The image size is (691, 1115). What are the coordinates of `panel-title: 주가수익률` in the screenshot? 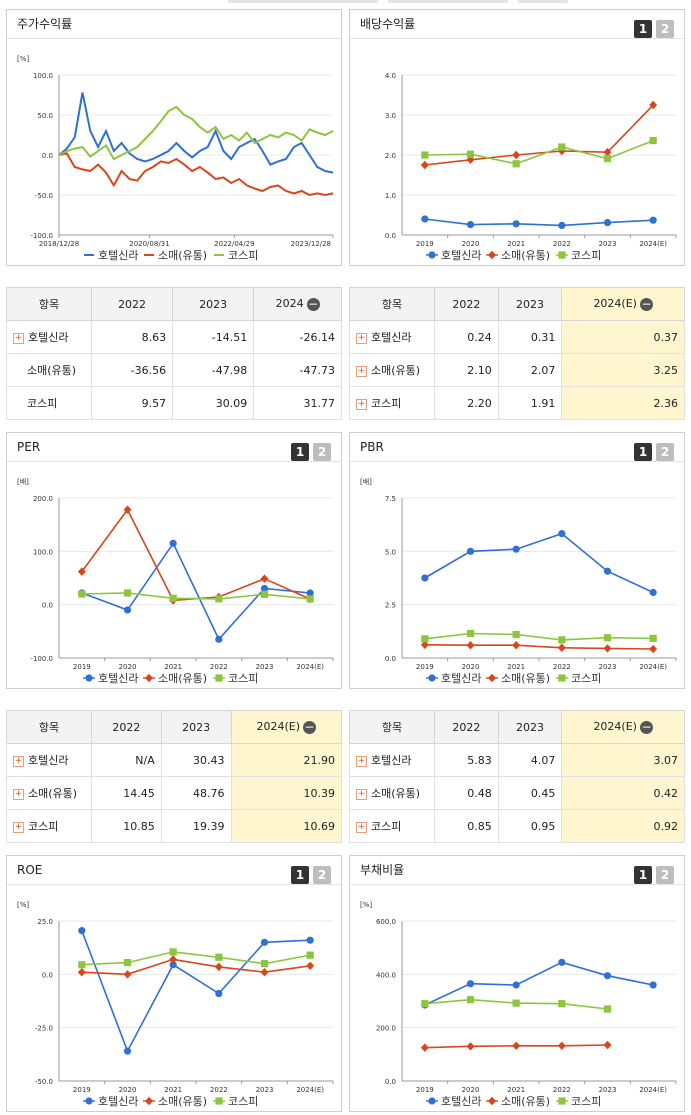 It's located at (174, 24).